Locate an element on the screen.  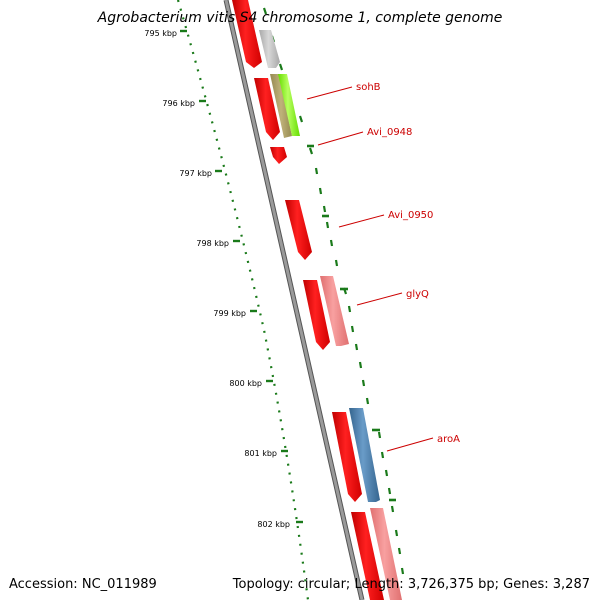
label-leaders is located at coordinates (370, 269).